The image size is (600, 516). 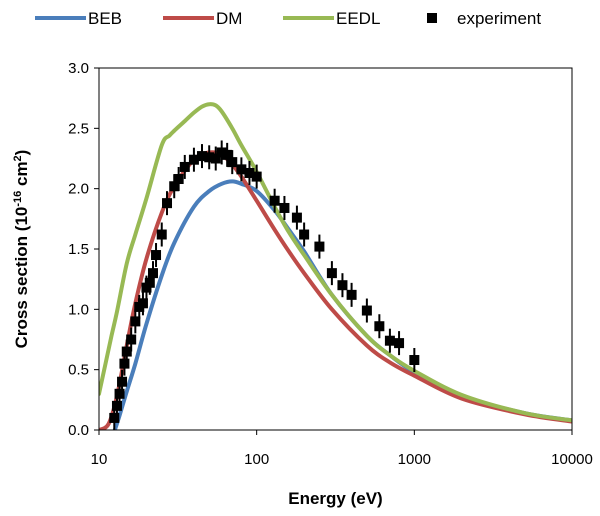 I want to click on x-axis-title: Energy (eV), so click(x=335, y=498).